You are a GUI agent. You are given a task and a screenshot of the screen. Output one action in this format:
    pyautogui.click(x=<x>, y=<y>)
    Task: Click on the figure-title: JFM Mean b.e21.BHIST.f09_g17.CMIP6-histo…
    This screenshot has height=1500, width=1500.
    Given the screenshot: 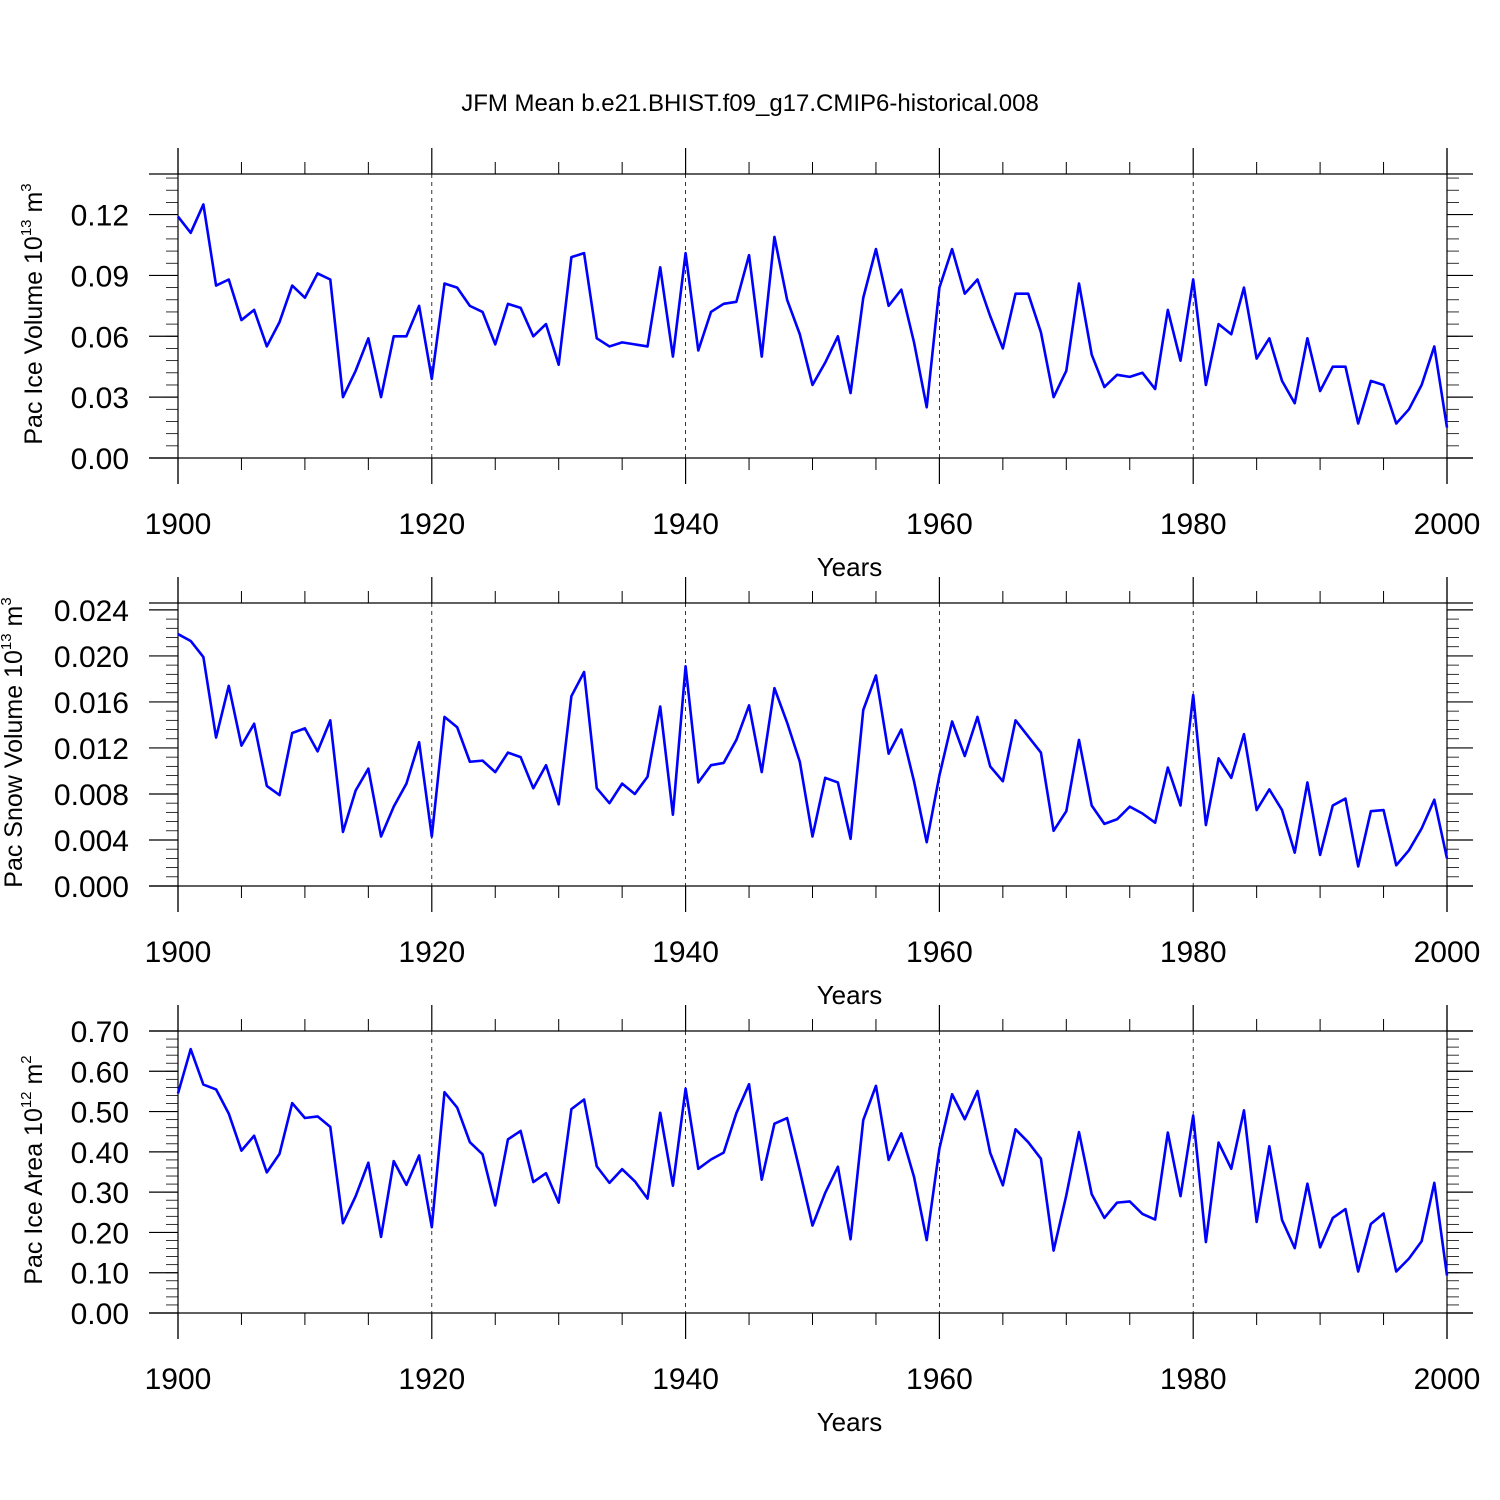 What is the action you would take?
    pyautogui.click(x=750, y=103)
    